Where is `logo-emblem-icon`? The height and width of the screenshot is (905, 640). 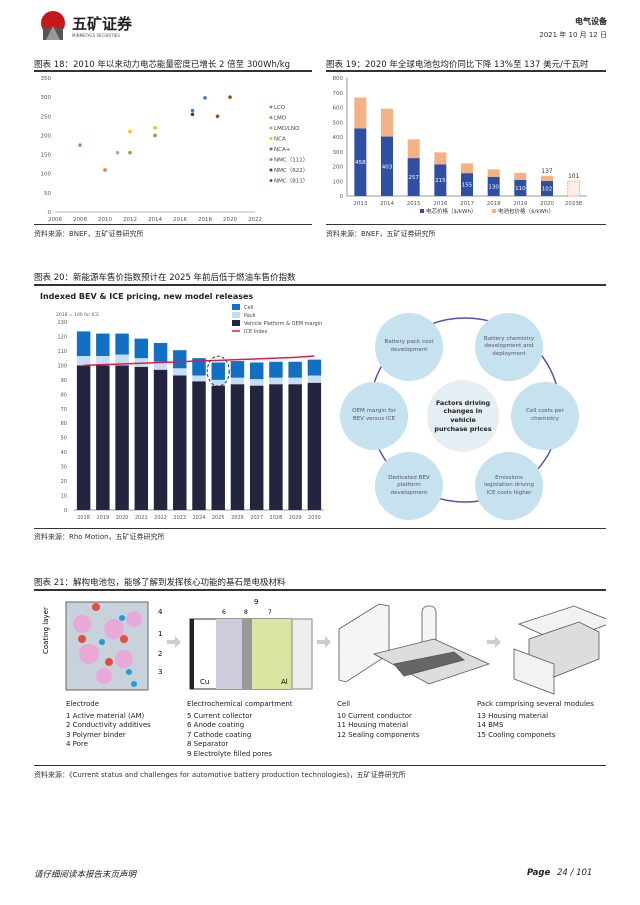
logo-emblem-icon is located at coordinates (53, 25).